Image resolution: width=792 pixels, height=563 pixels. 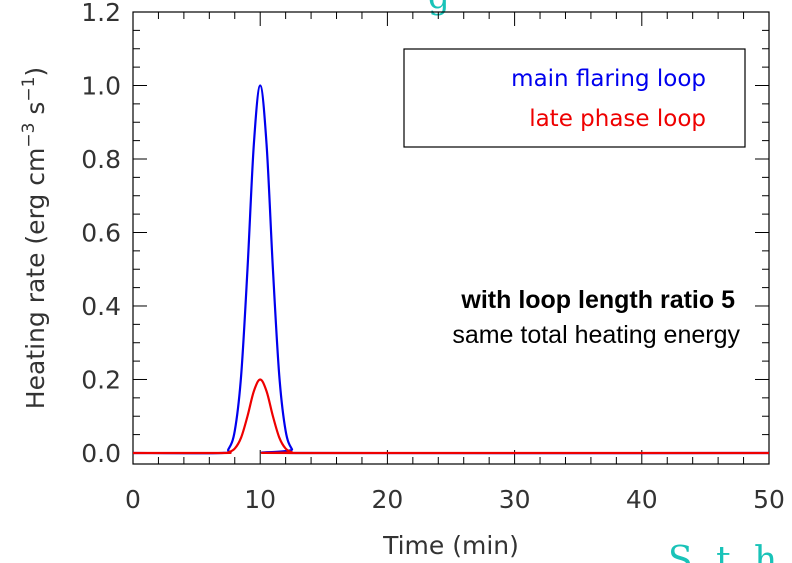 What do you see at coordinates (133, 499) in the screenshot?
I see `x-tick-label: 0` at bounding box center [133, 499].